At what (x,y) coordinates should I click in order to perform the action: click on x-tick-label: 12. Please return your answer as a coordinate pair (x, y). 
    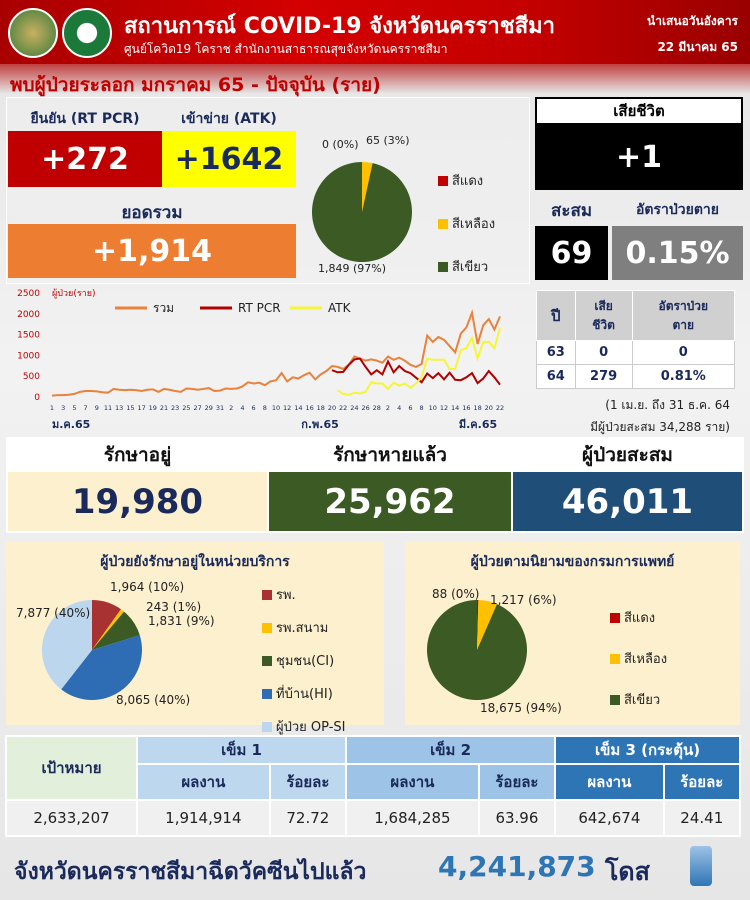
    Looking at the image, I should click on (444, 408).